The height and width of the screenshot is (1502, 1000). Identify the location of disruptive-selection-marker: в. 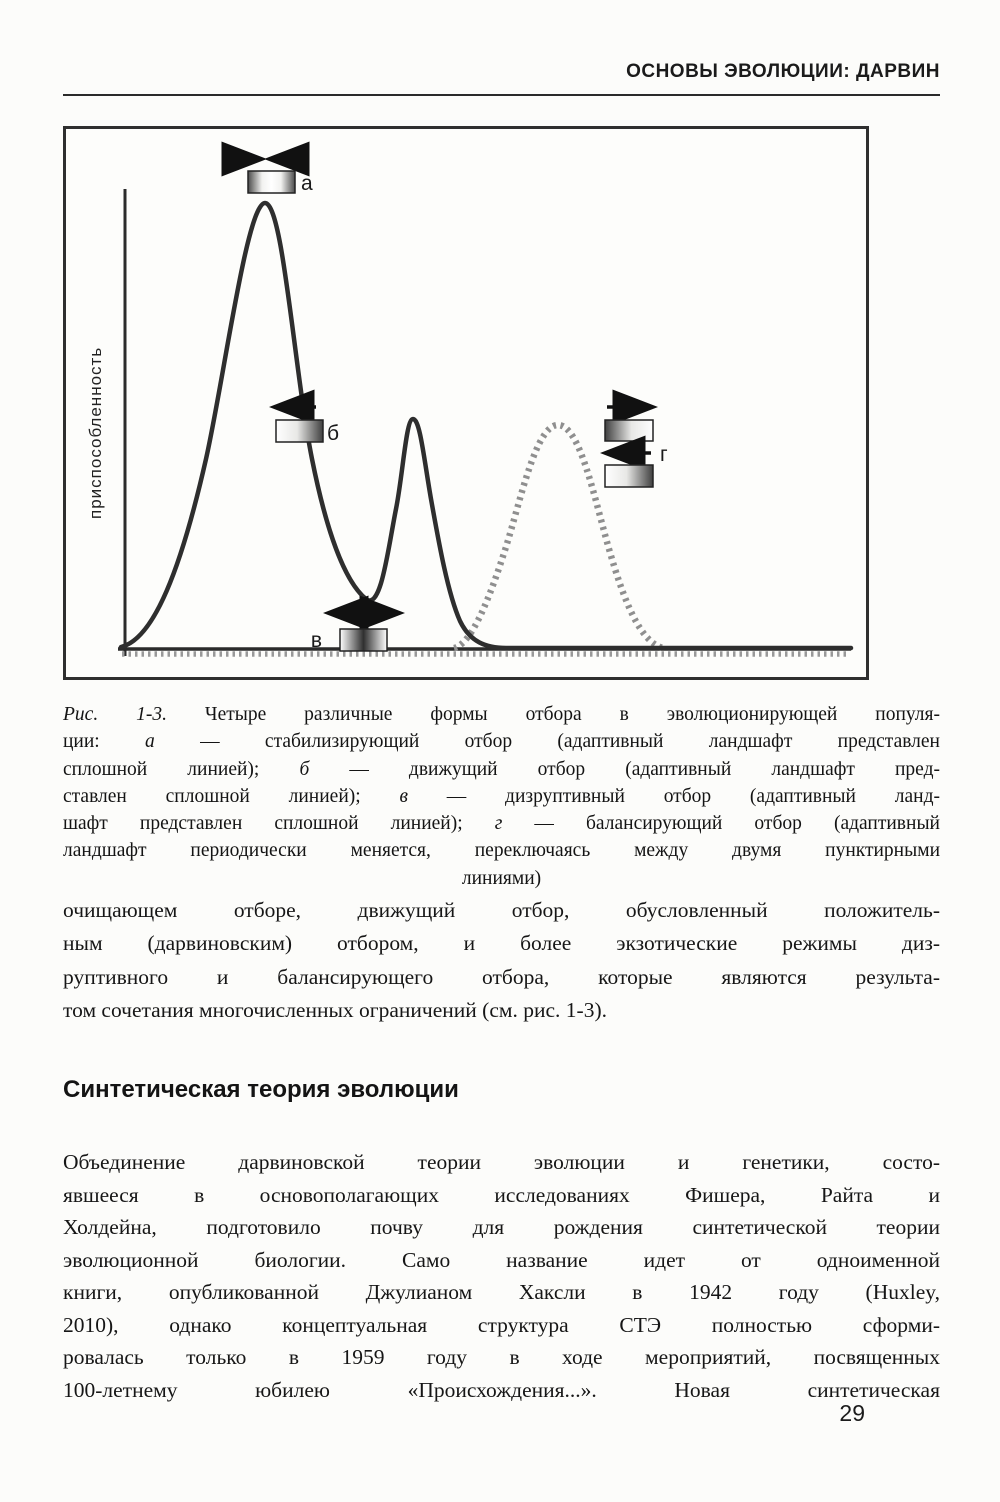
(358, 623).